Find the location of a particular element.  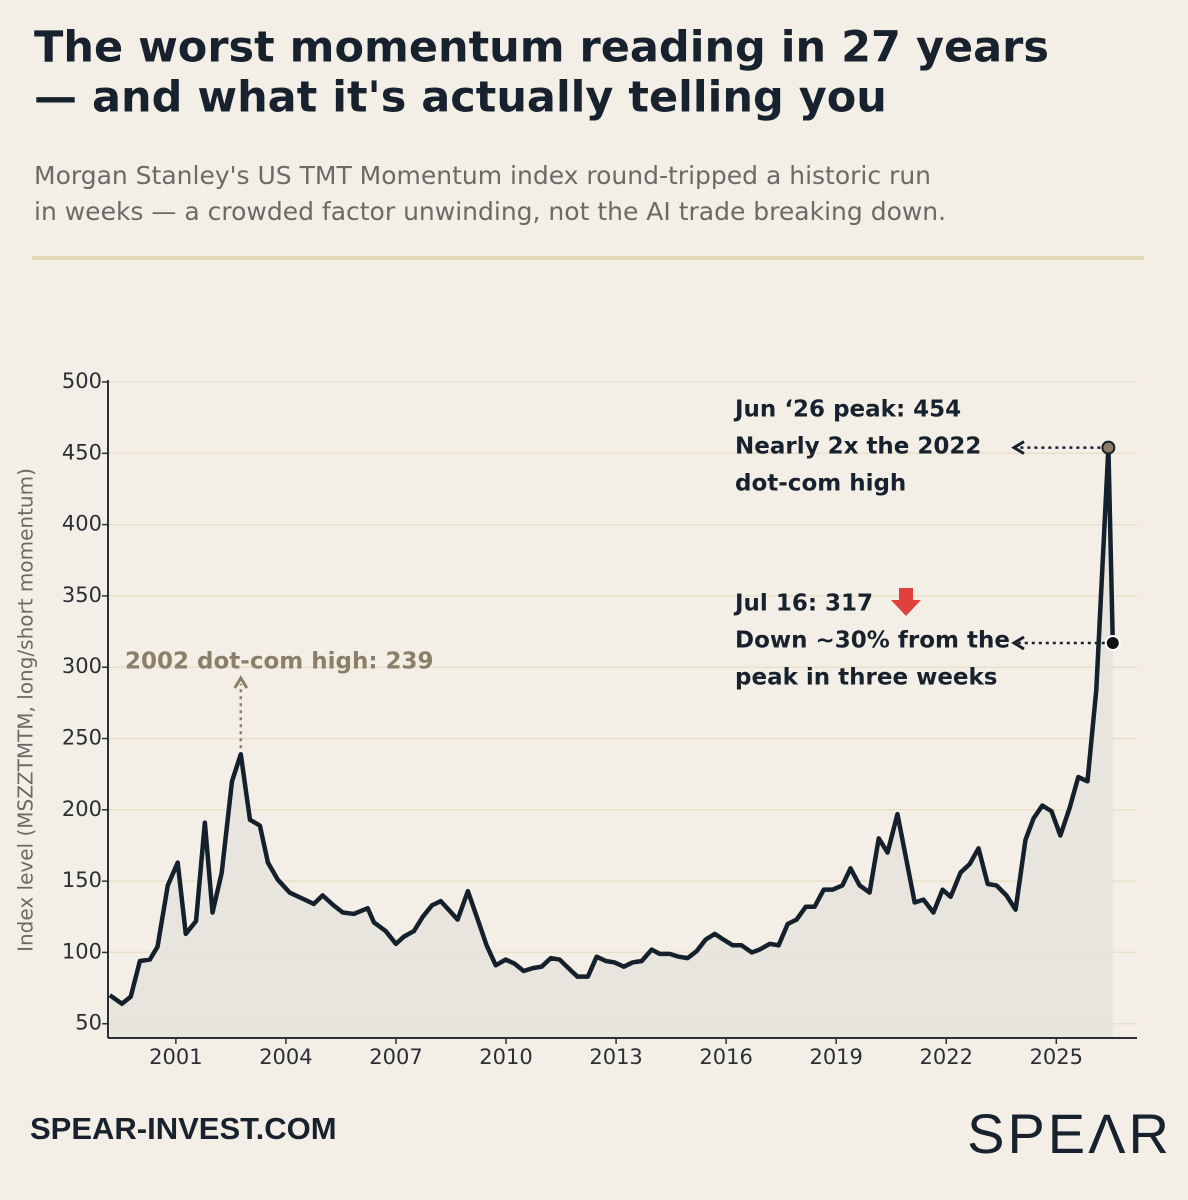

y-tick-label: 500 is located at coordinates (82, 381).